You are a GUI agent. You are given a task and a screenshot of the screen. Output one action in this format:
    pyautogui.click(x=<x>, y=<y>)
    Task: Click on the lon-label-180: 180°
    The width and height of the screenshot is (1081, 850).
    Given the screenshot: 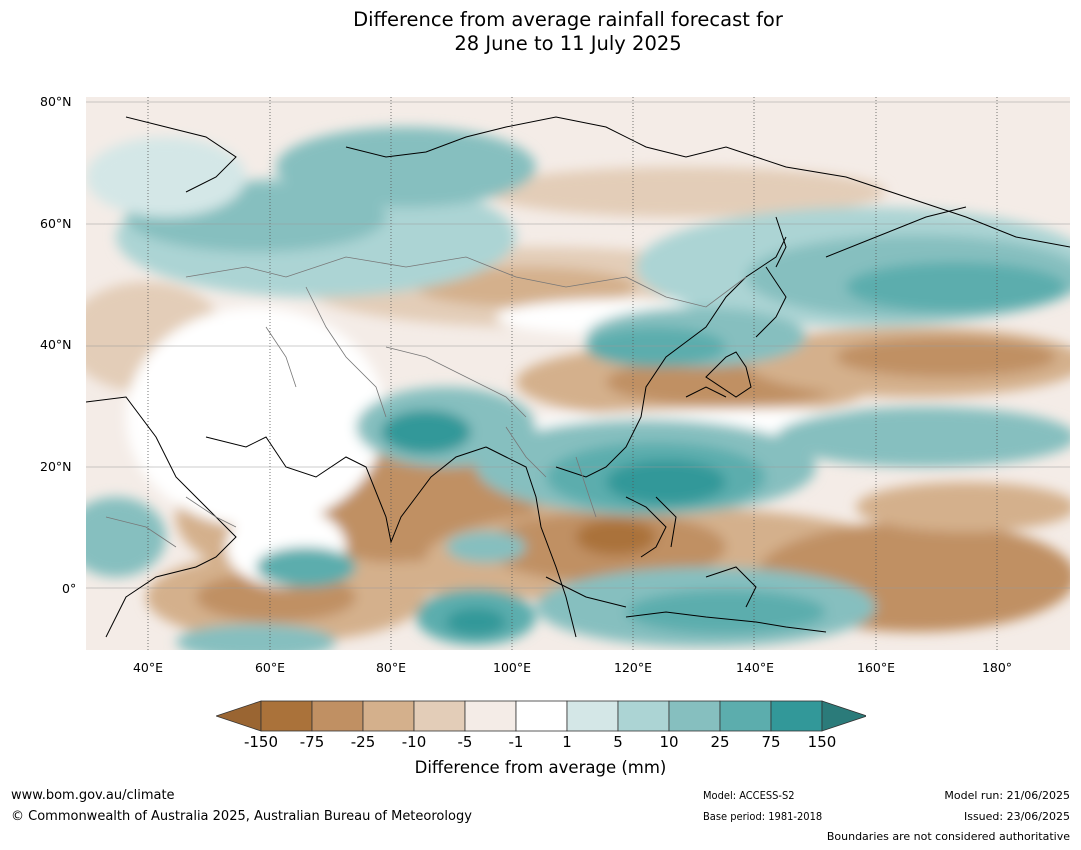 What is the action you would take?
    pyautogui.click(x=997, y=667)
    